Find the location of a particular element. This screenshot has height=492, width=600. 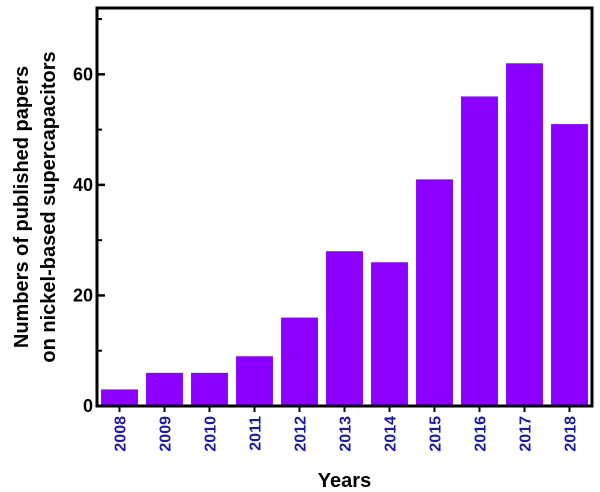

y-tick-label-60: 60 is located at coordinates (83, 74).